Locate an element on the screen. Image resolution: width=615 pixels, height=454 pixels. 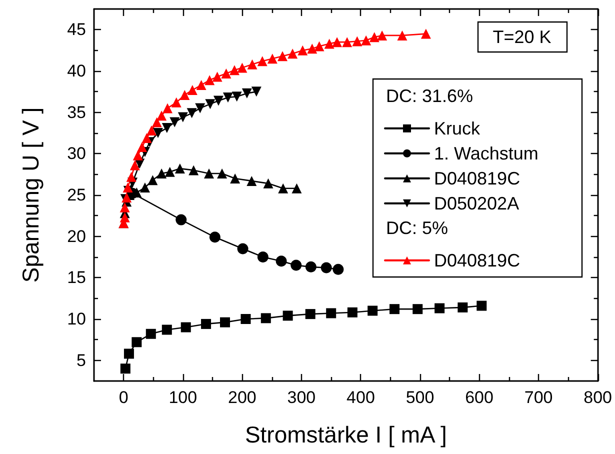
legend-label: 1. Wachstum is located at coordinates (486, 153).